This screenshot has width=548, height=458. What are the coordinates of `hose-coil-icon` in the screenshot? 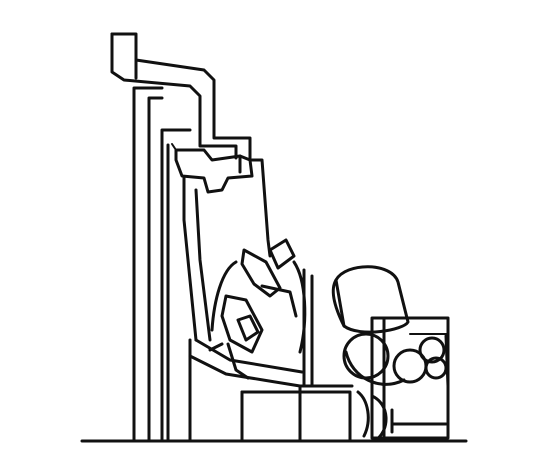 It's located at (396, 379).